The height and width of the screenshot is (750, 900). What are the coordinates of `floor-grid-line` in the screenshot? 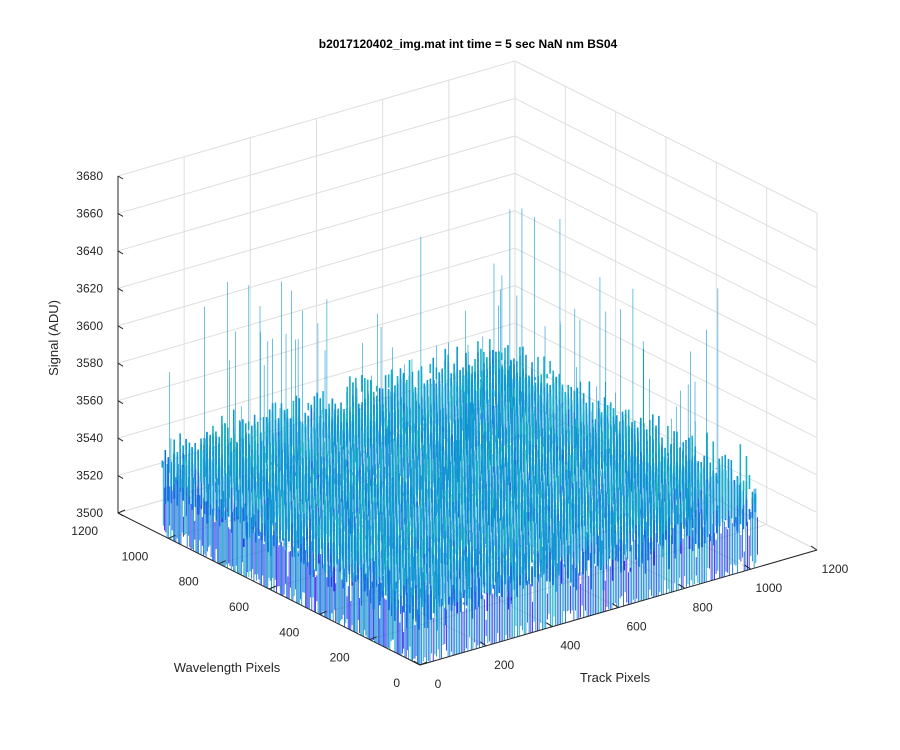 It's located at (568, 582).